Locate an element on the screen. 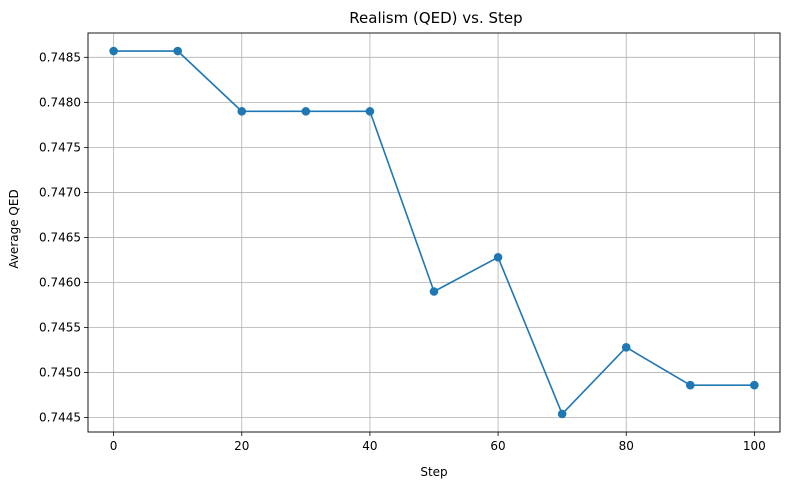  y-tick-label: 0.7480 is located at coordinates (60, 102).